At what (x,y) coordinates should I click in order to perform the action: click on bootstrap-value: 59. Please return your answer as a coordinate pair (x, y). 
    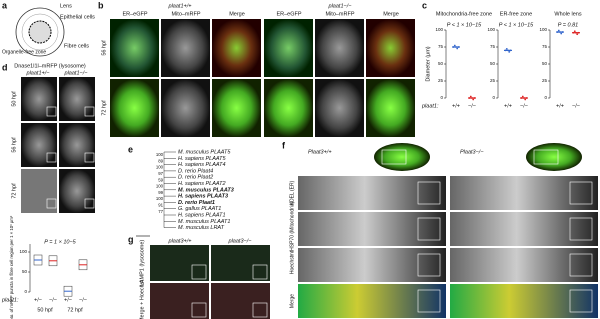
    Looking at the image, I should click on (160, 179).